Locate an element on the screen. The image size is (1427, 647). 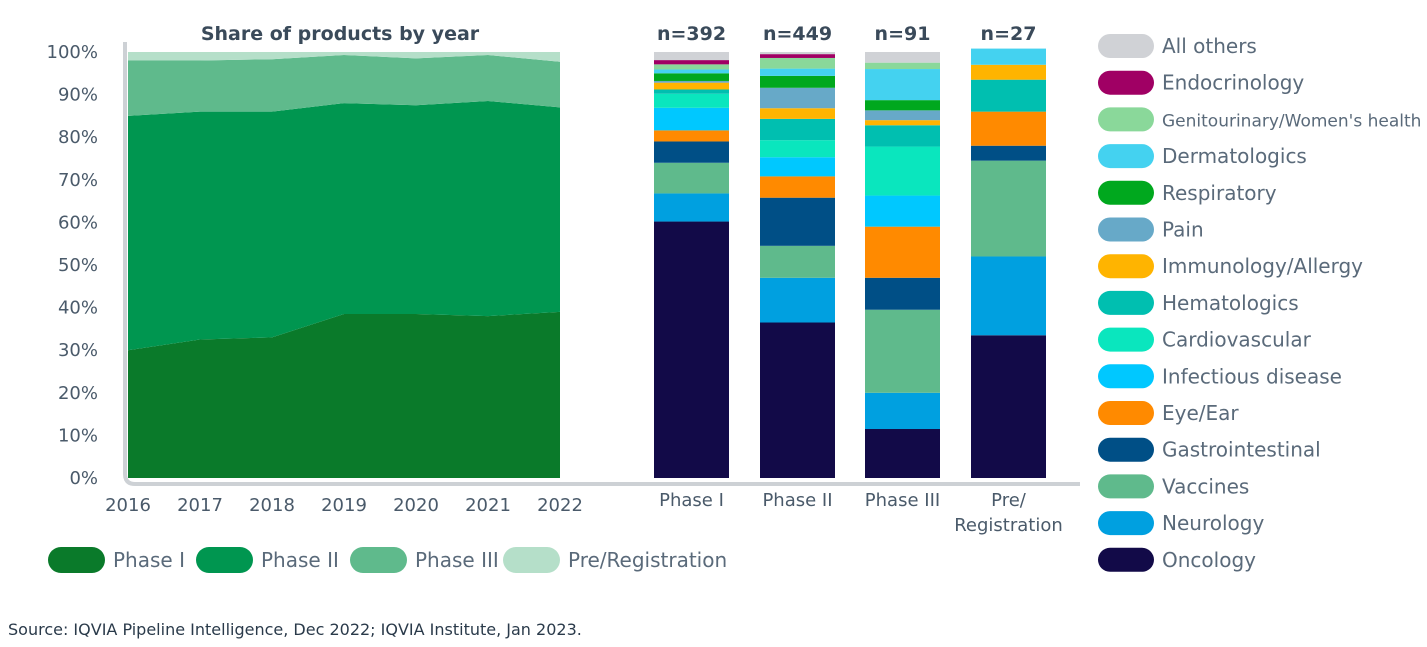
bar-category-label: Phase II is located at coordinates (797, 500).